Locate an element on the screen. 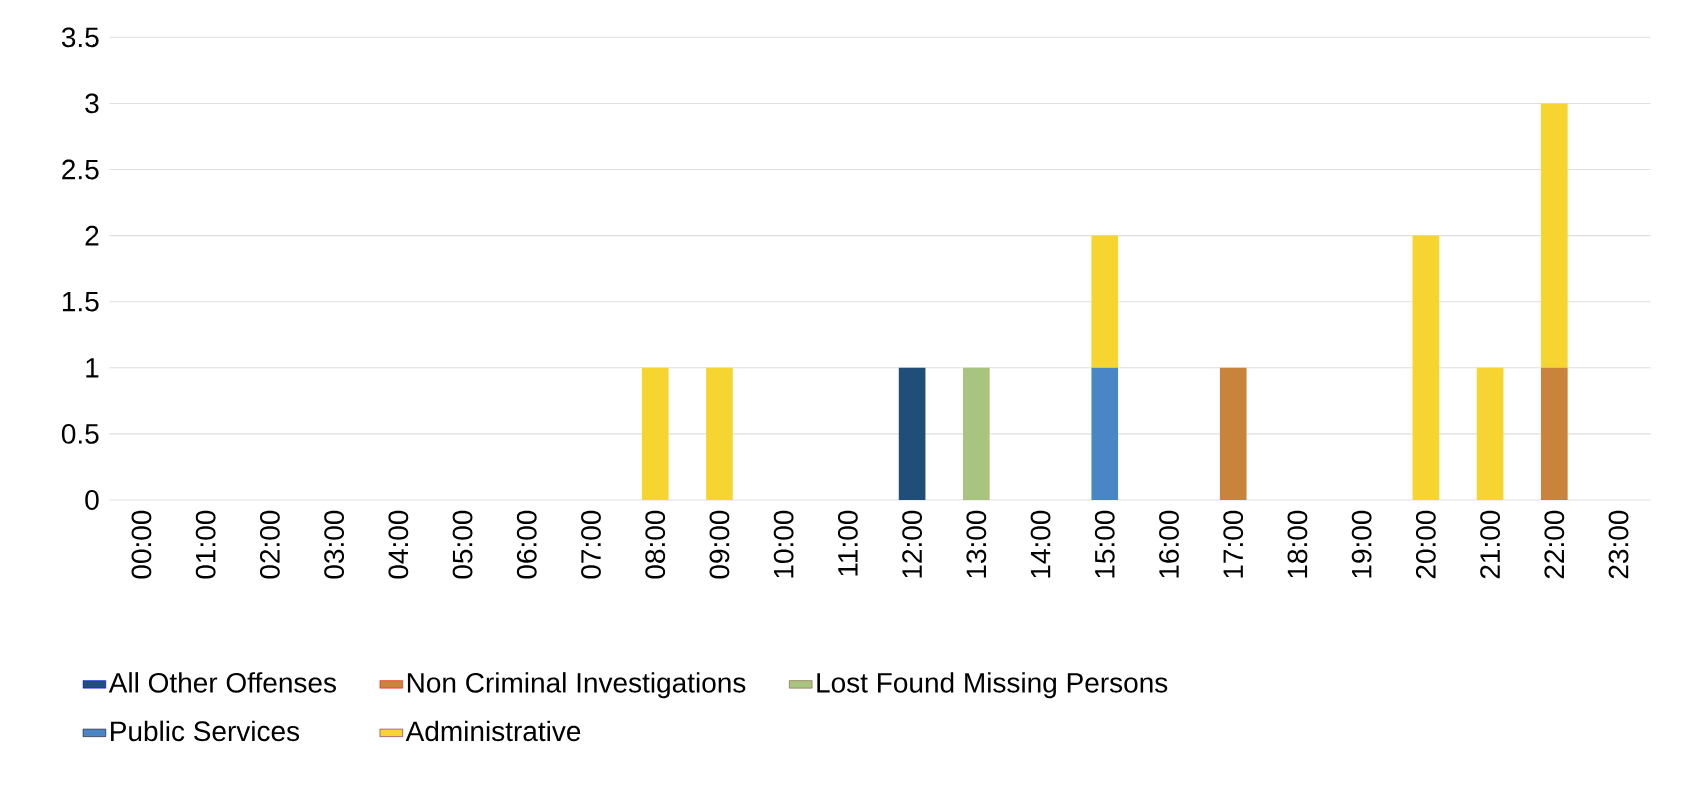  legend-label: All Other Offenses is located at coordinates (222, 682).